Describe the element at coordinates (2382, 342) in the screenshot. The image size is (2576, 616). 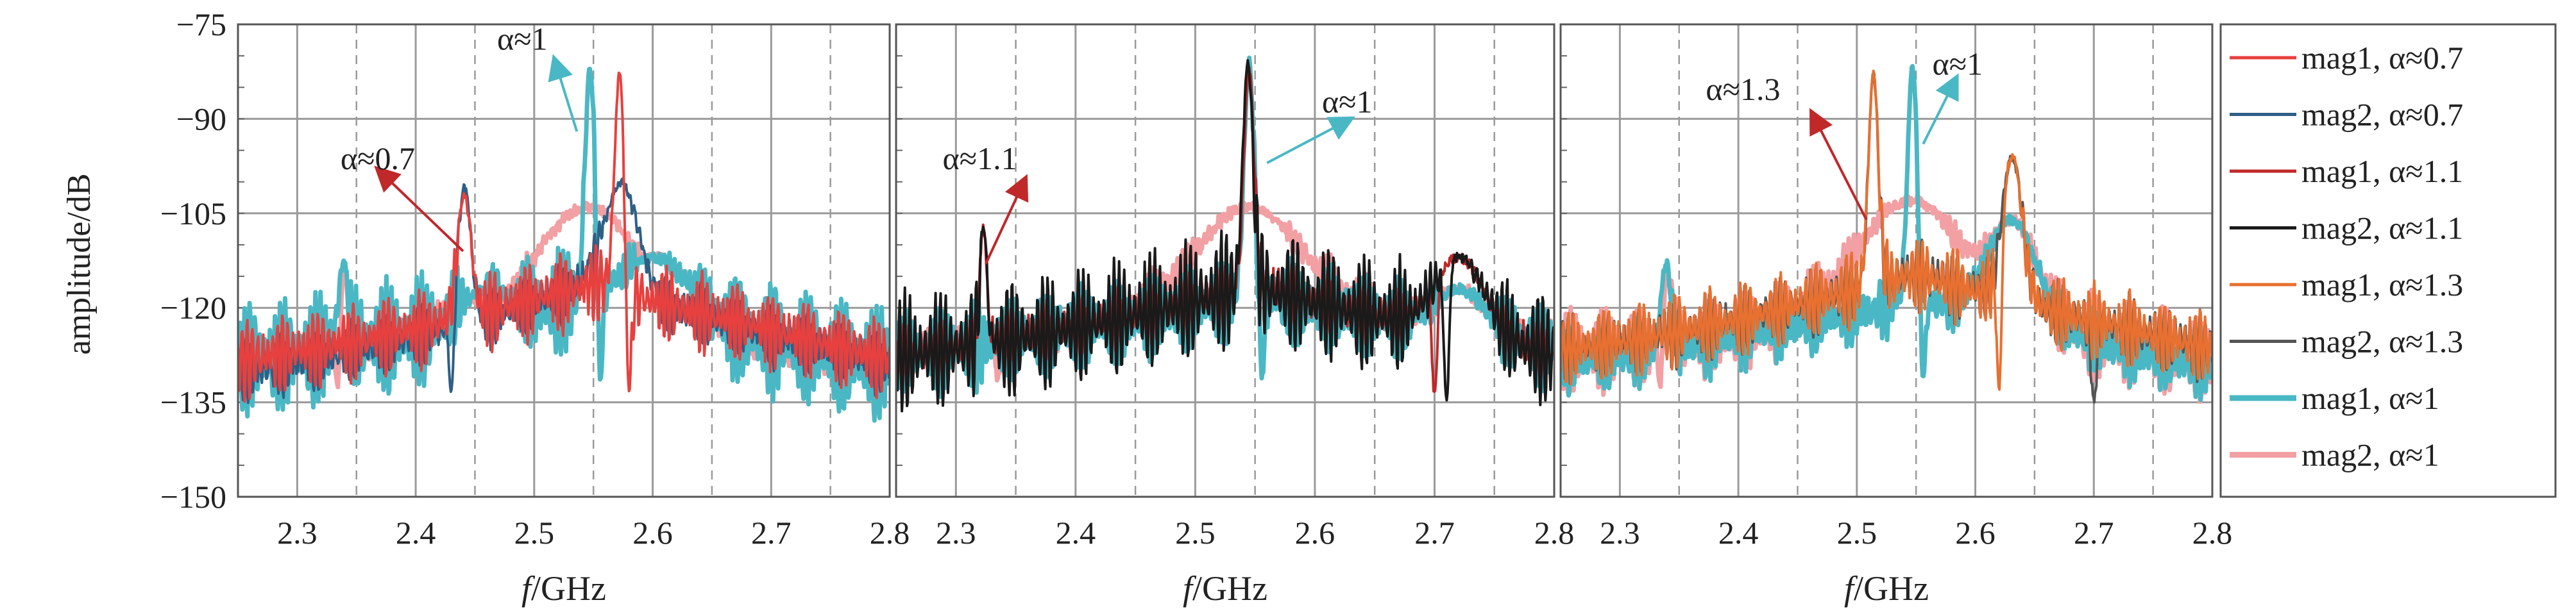
I see `legend-label: mag2, α≈1.3` at that location.